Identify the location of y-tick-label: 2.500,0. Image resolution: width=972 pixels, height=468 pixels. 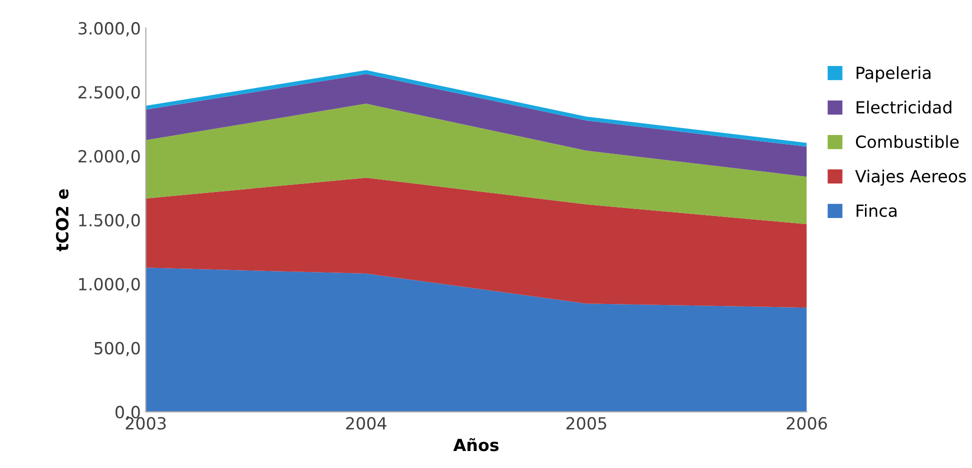
(109, 93).